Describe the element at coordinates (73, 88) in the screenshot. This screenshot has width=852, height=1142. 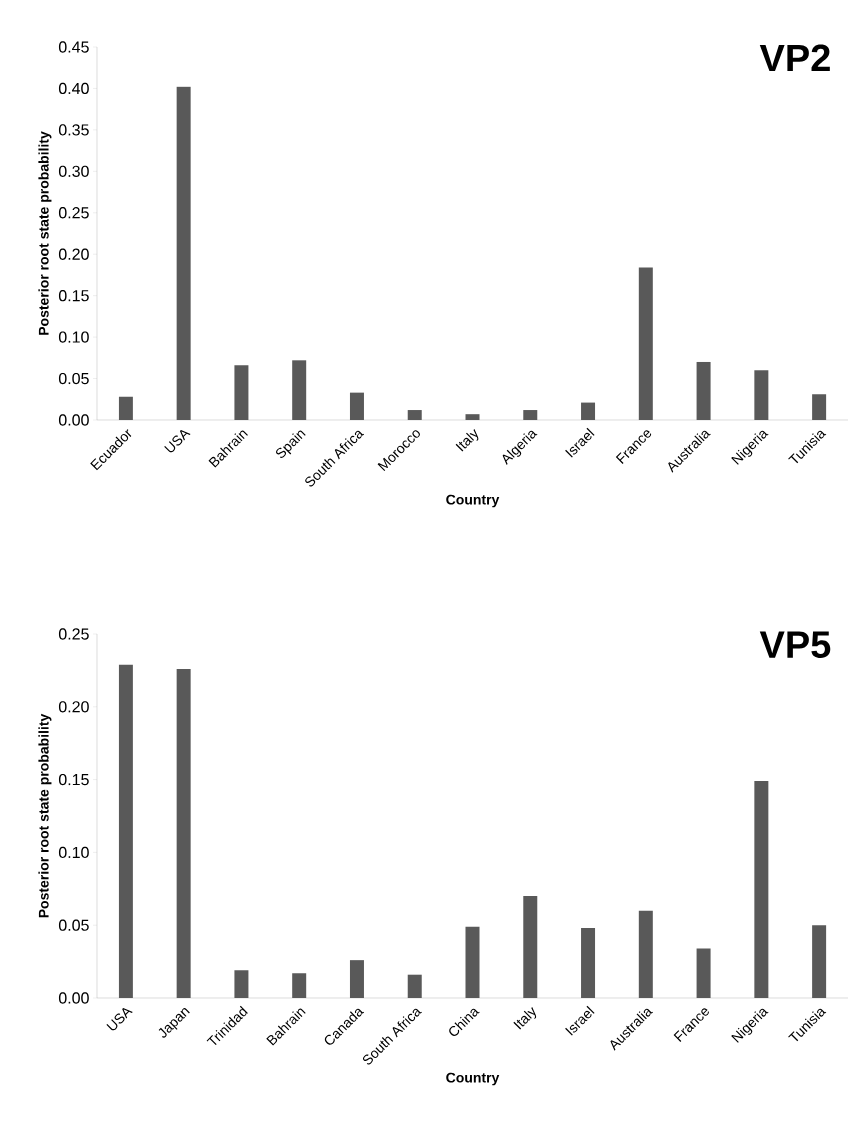
I see `y-tick-label: 0.40` at that location.